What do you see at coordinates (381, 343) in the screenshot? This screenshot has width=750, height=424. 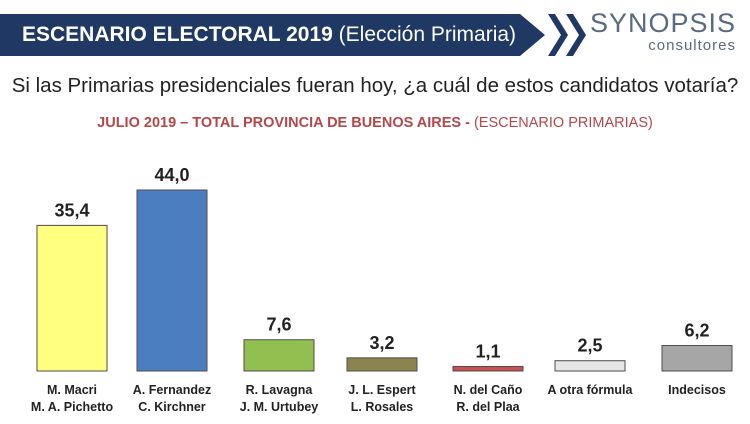 I see `data-label-3: 3,2` at bounding box center [381, 343].